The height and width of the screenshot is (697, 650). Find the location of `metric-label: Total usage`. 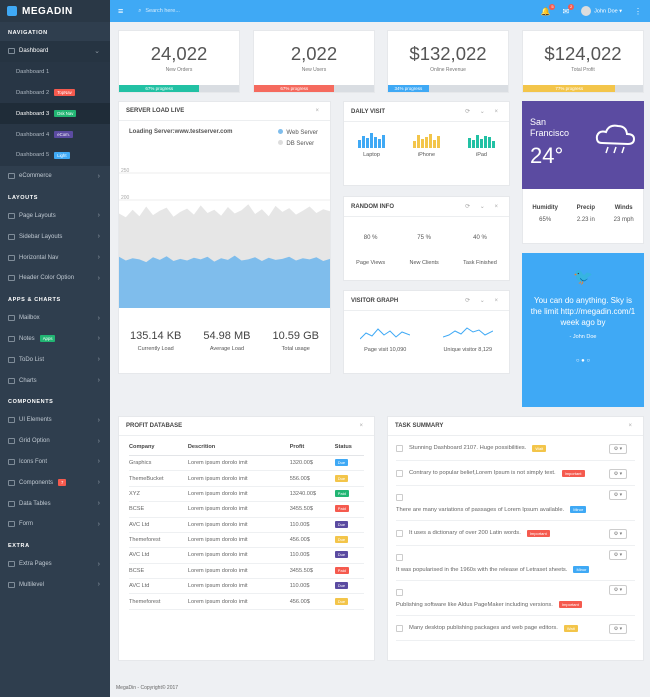

metric-label: Total usage is located at coordinates (295, 349).